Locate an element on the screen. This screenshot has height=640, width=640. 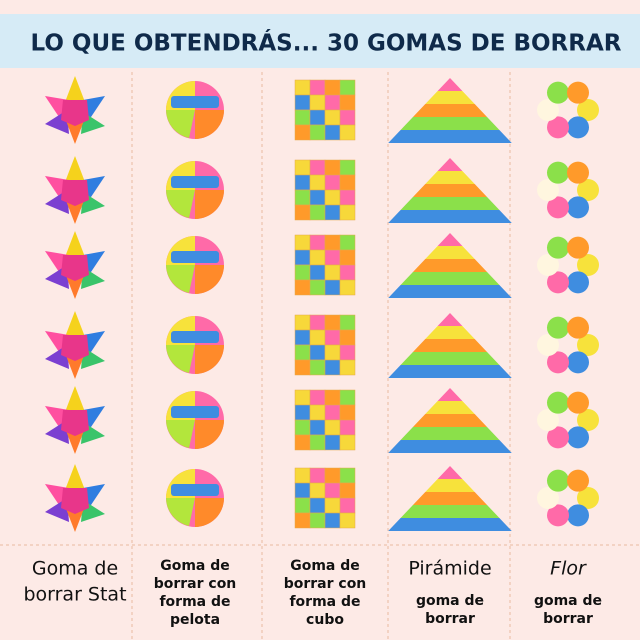
column-subtitle: forma de is located at coordinates (324, 602).